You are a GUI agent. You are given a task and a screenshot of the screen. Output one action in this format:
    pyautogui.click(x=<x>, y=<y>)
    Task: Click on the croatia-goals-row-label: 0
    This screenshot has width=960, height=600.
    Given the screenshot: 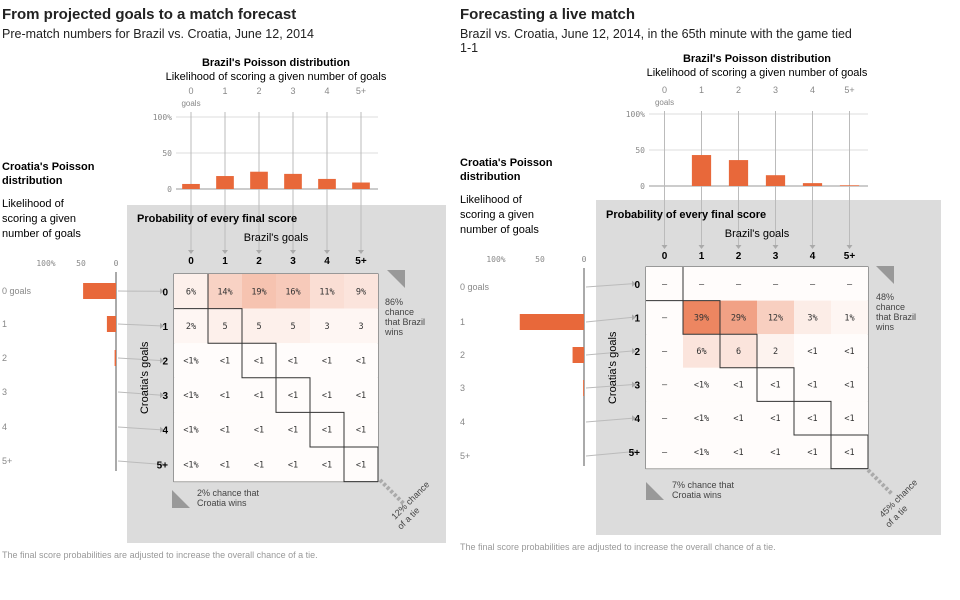 What is the action you would take?
    pyautogui.click(x=637, y=285)
    